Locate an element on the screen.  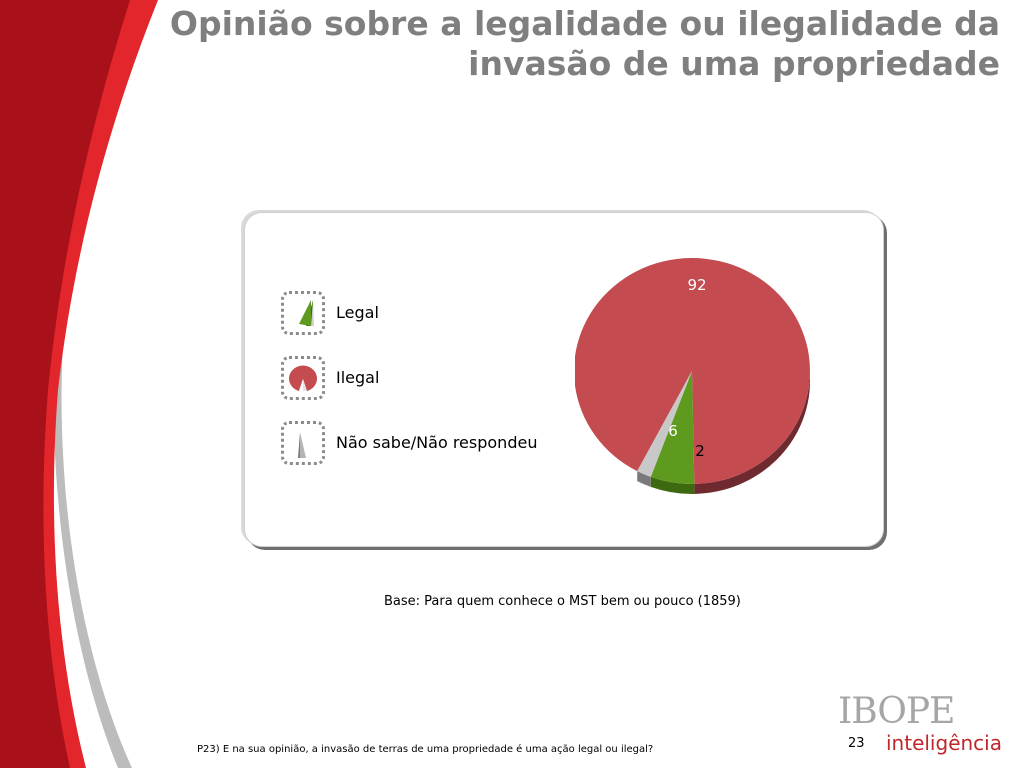
pie-label-ilegal: 92 is located at coordinates (696, 285).